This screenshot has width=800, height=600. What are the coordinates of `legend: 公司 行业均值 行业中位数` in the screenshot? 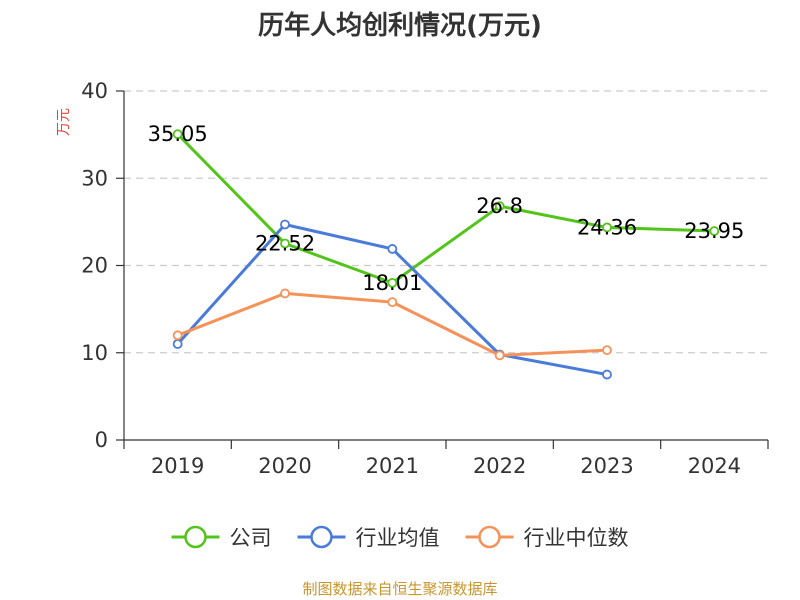 It's located at (400, 537).